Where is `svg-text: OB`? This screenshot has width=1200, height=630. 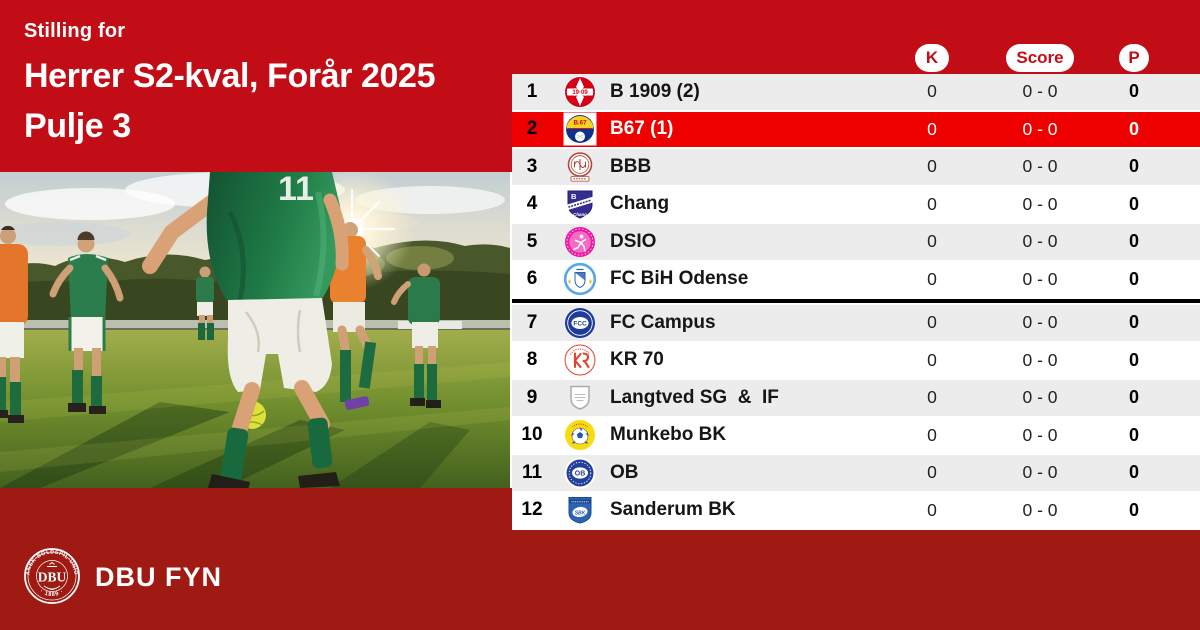
svg-text: OB is located at coordinates (580, 473).